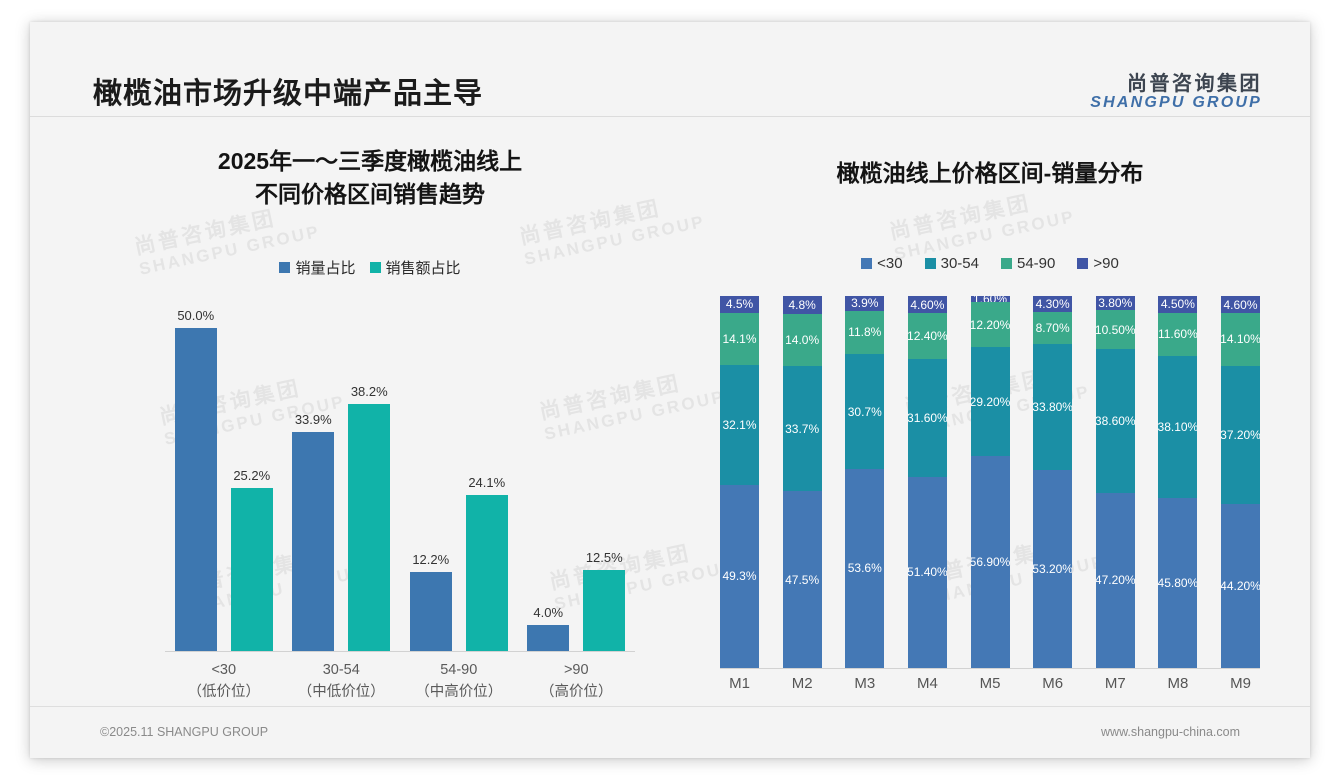 Image resolution: width=1340 pixels, height=780 pixels. Describe the element at coordinates (990, 562) in the screenshot. I see `stack-segment: 56.90%` at that location.